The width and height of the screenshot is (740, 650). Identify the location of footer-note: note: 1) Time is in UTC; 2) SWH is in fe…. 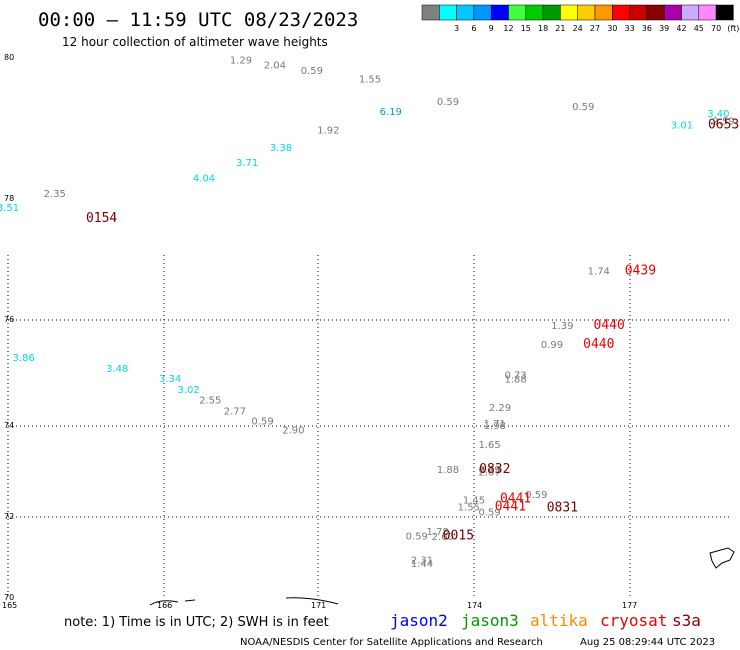
(196, 622).